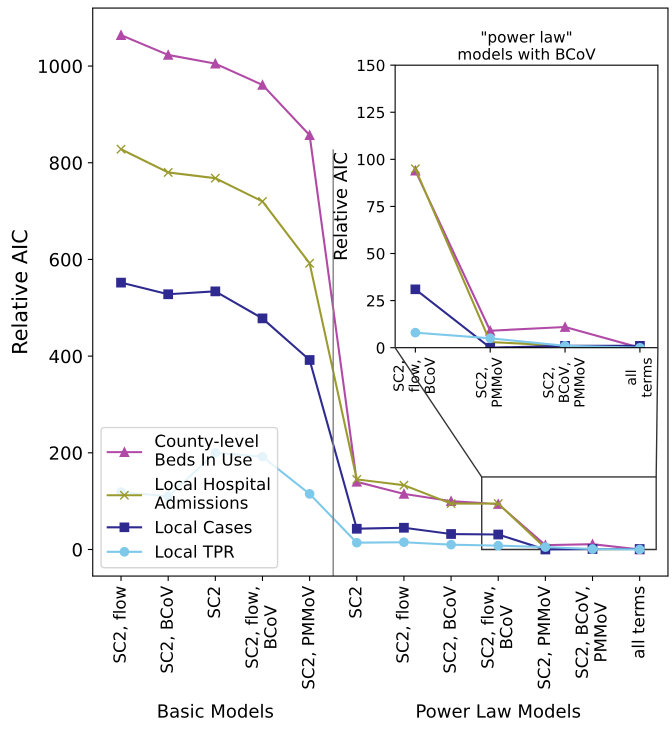 This screenshot has width=672, height=732. What do you see at coordinates (216, 711) in the screenshot?
I see `text: Basic Models` at bounding box center [216, 711].